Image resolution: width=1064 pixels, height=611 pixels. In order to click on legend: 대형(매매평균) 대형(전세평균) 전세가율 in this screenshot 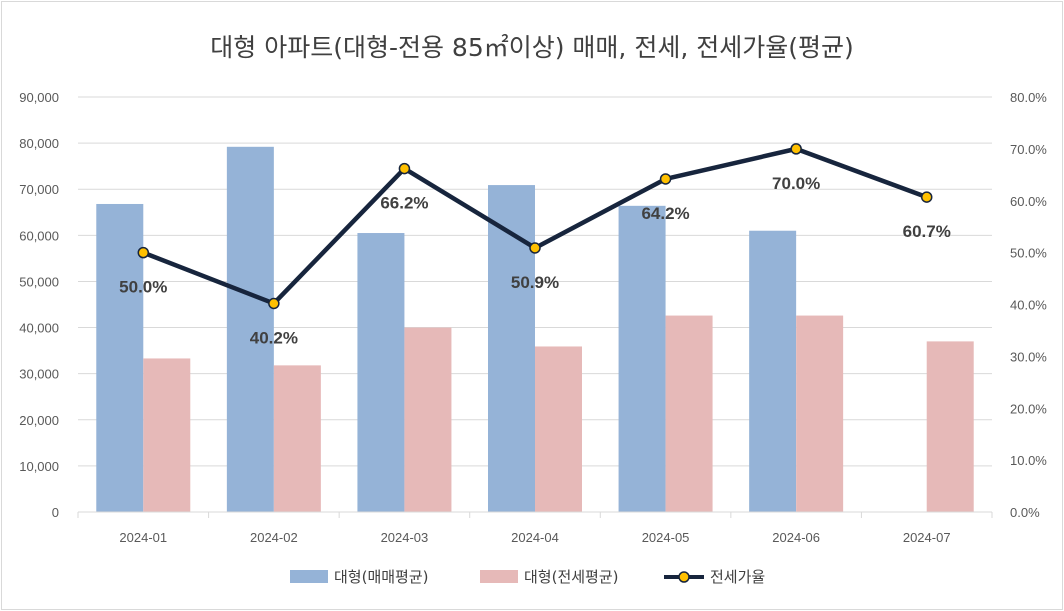, I will do `click(527, 577)`.